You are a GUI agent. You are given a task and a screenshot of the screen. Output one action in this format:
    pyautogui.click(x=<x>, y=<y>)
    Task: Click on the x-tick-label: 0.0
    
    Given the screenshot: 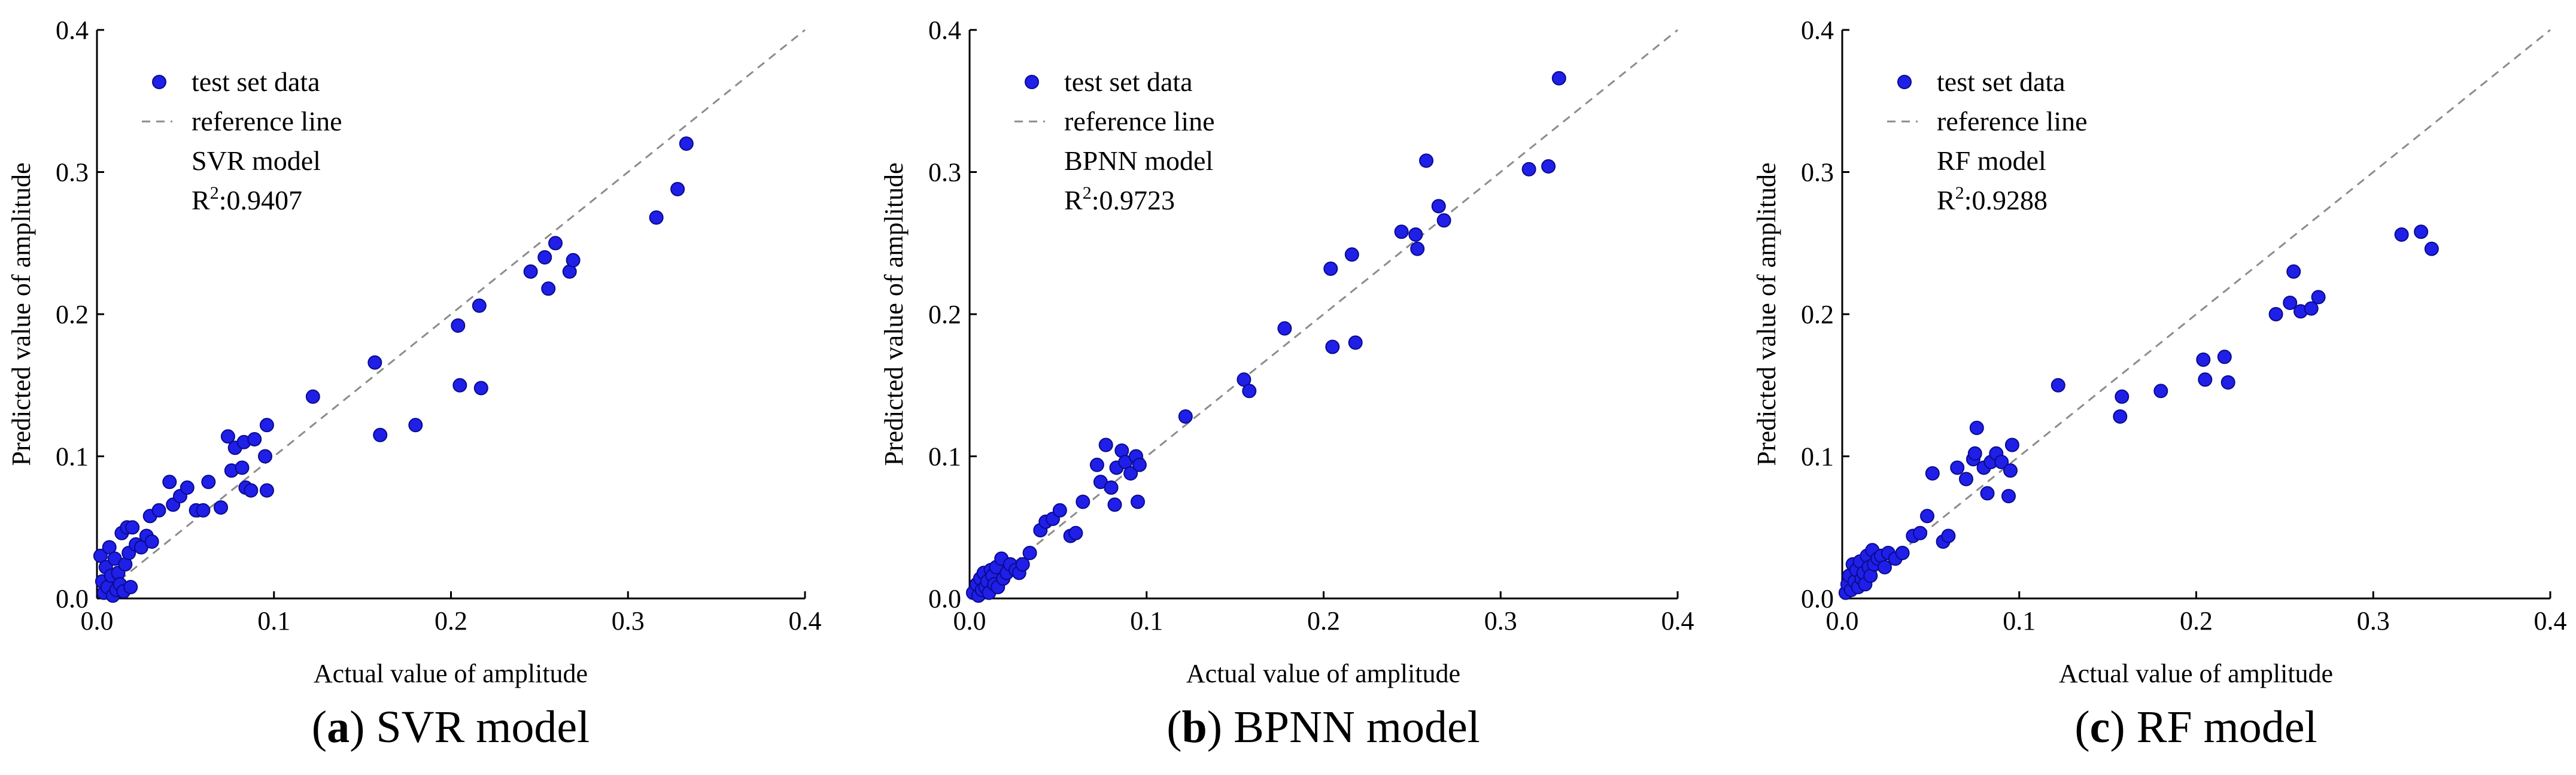 What is the action you would take?
    pyautogui.click(x=1842, y=621)
    